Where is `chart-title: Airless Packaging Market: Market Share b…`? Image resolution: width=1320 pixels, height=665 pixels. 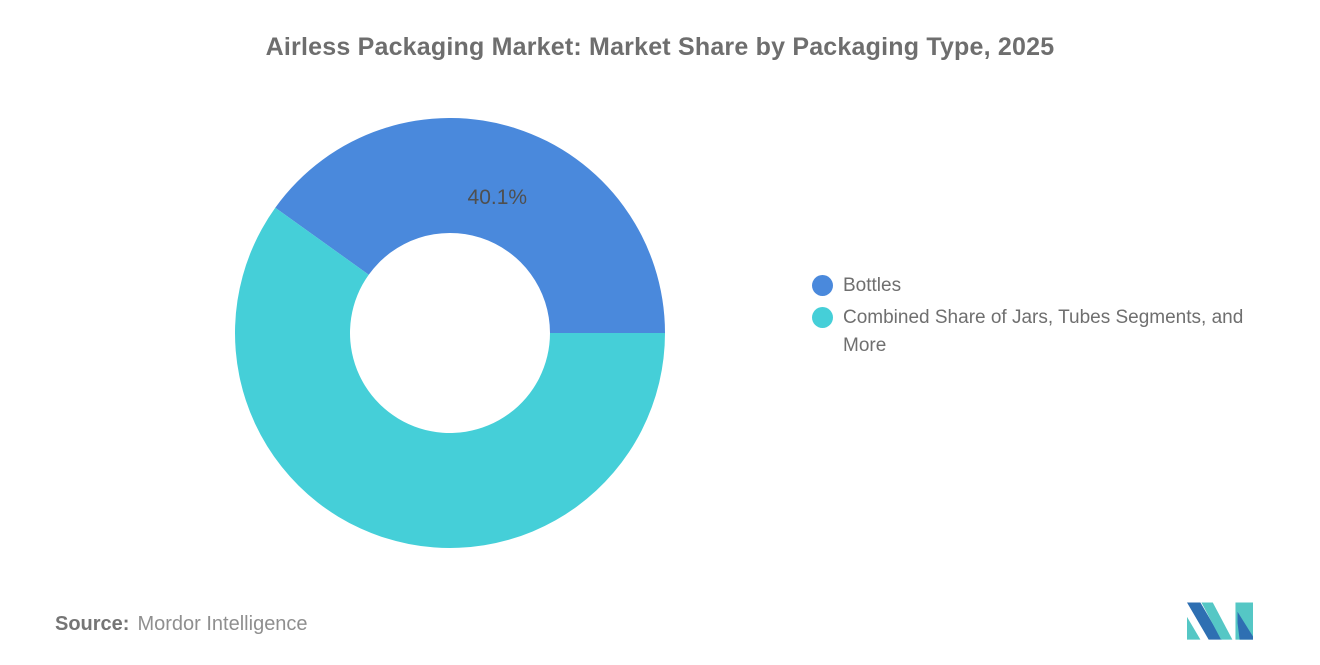 chart-title: Airless Packaging Market: Market Share b… is located at coordinates (660, 47).